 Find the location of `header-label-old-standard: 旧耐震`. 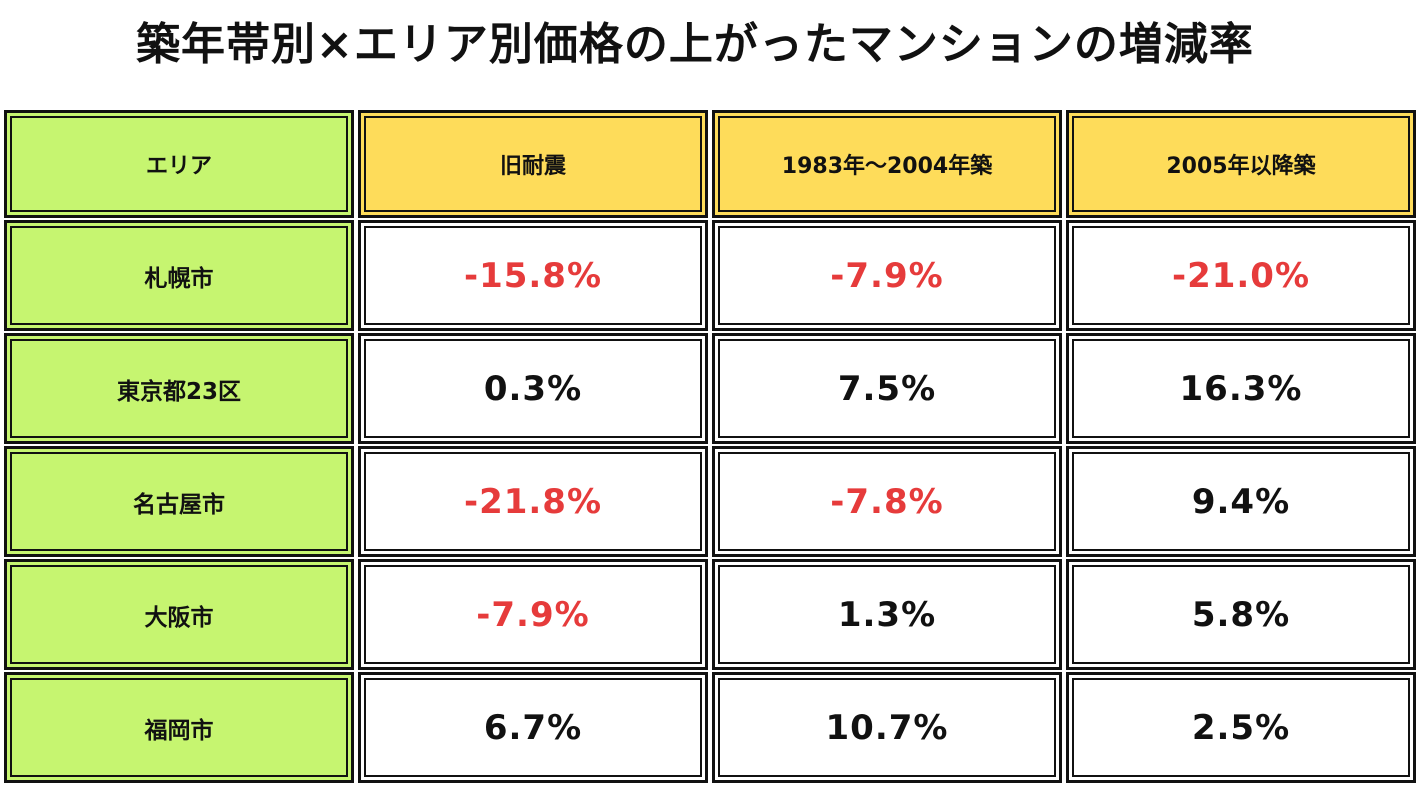

header-label-old-standard: 旧耐震 is located at coordinates (532, 166).